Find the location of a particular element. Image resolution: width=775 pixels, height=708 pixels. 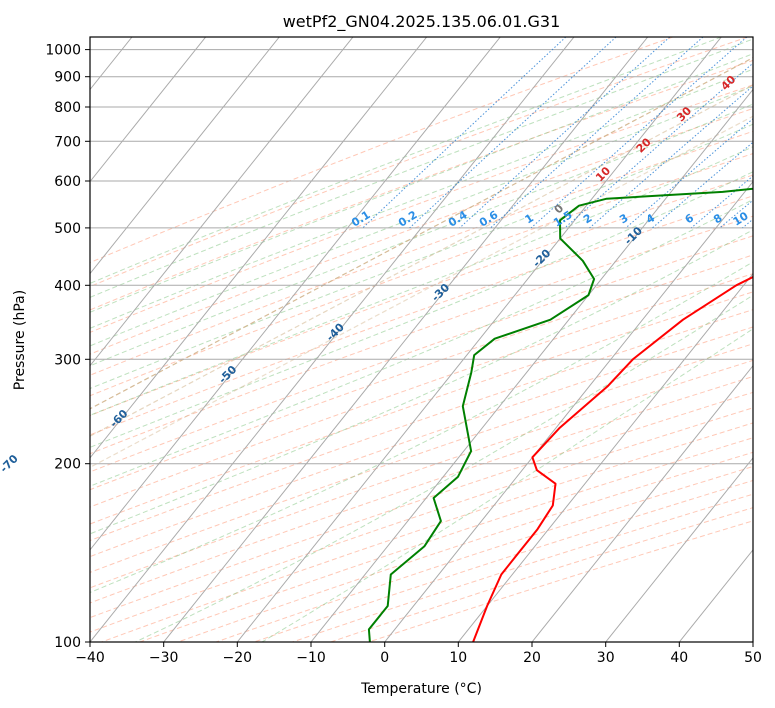

chart-title: wetPf2_GN04.2025.135.06.01.G31 is located at coordinates (422, 22).